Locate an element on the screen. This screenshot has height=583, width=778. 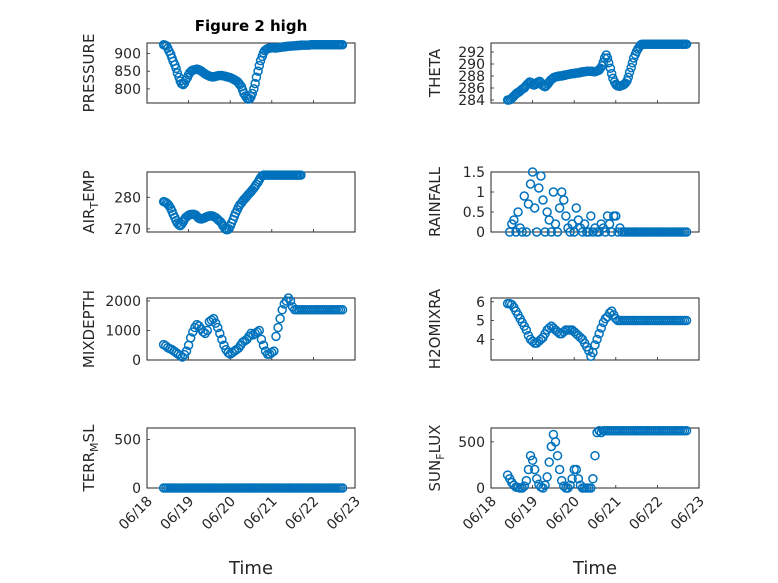
y-axis-label: THETA is located at coordinates (435, 73).